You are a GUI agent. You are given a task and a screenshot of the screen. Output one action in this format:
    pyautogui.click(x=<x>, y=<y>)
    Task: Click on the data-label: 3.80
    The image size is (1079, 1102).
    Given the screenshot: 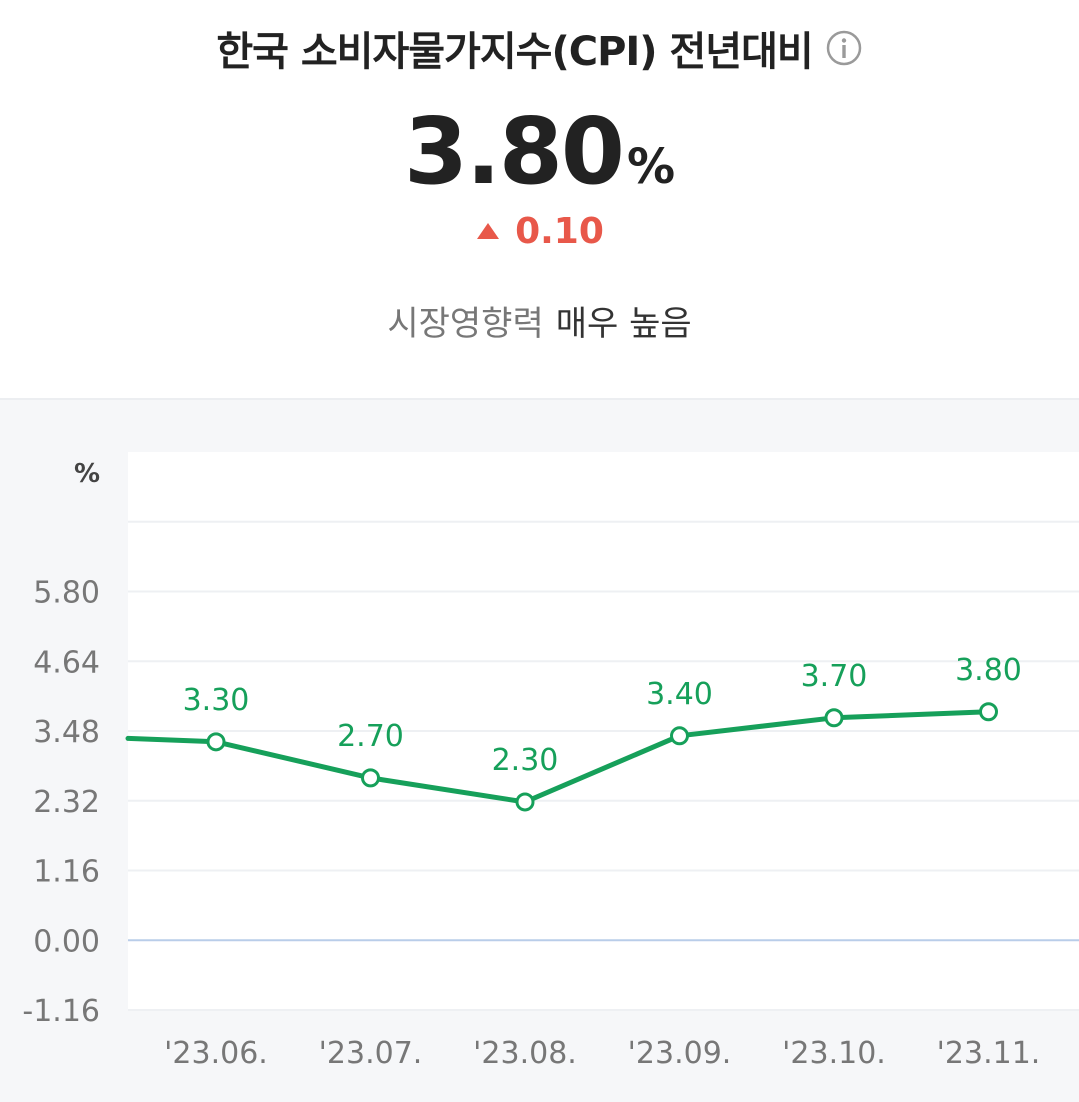 What is the action you would take?
    pyautogui.click(x=988, y=670)
    